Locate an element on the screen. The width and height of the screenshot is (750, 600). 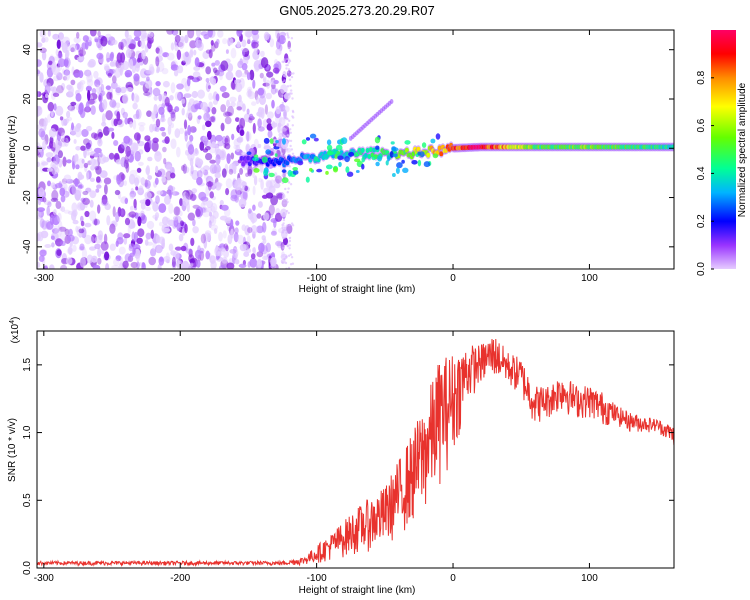
cb-tick-label: 0.4 is located at coordinates (701, 173).